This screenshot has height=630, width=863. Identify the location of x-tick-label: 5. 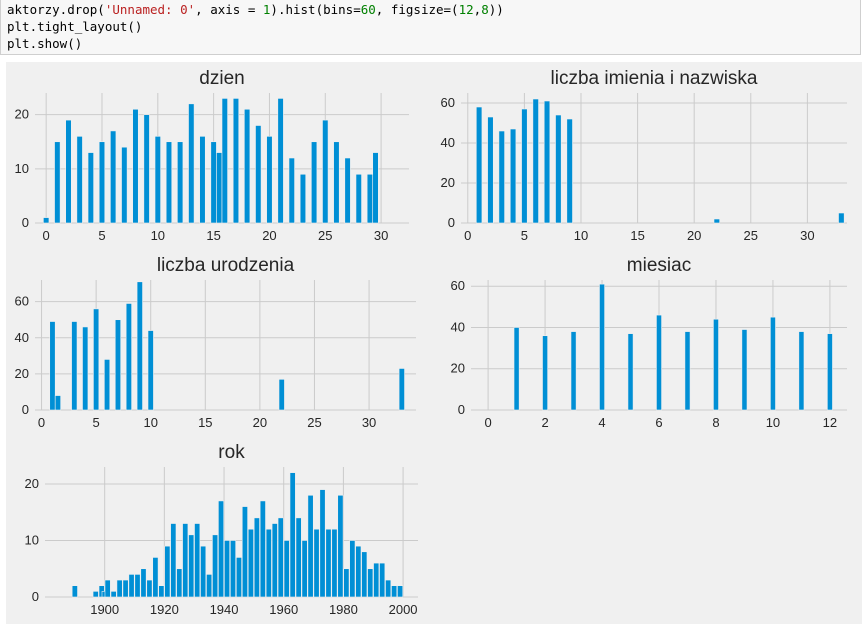
(524, 235).